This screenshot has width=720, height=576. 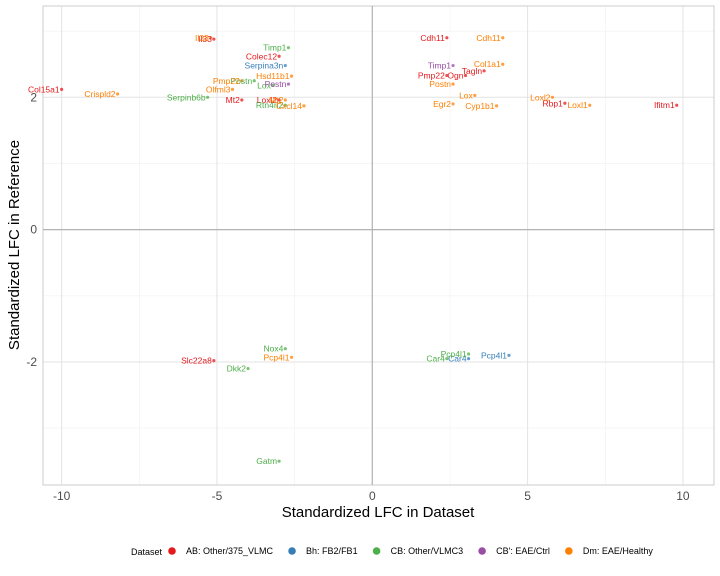 What do you see at coordinates (427, 551) in the screenshot?
I see `legend-label: CB: Other/VLMC3` at bounding box center [427, 551].